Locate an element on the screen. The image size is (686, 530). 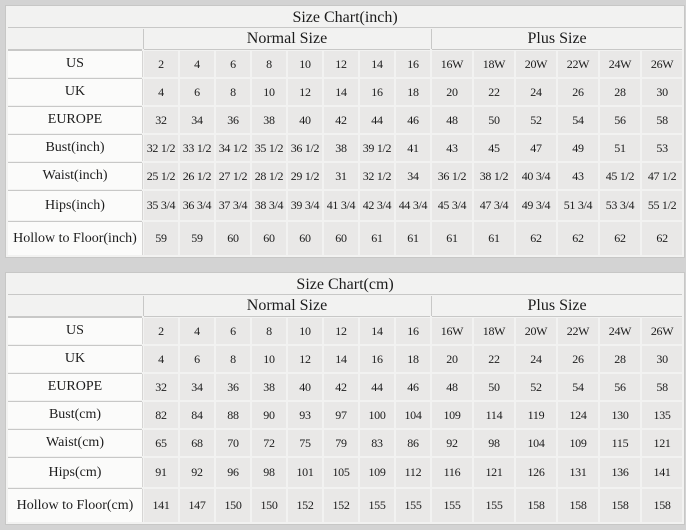
size-cell: 70 is located at coordinates (233, 443).